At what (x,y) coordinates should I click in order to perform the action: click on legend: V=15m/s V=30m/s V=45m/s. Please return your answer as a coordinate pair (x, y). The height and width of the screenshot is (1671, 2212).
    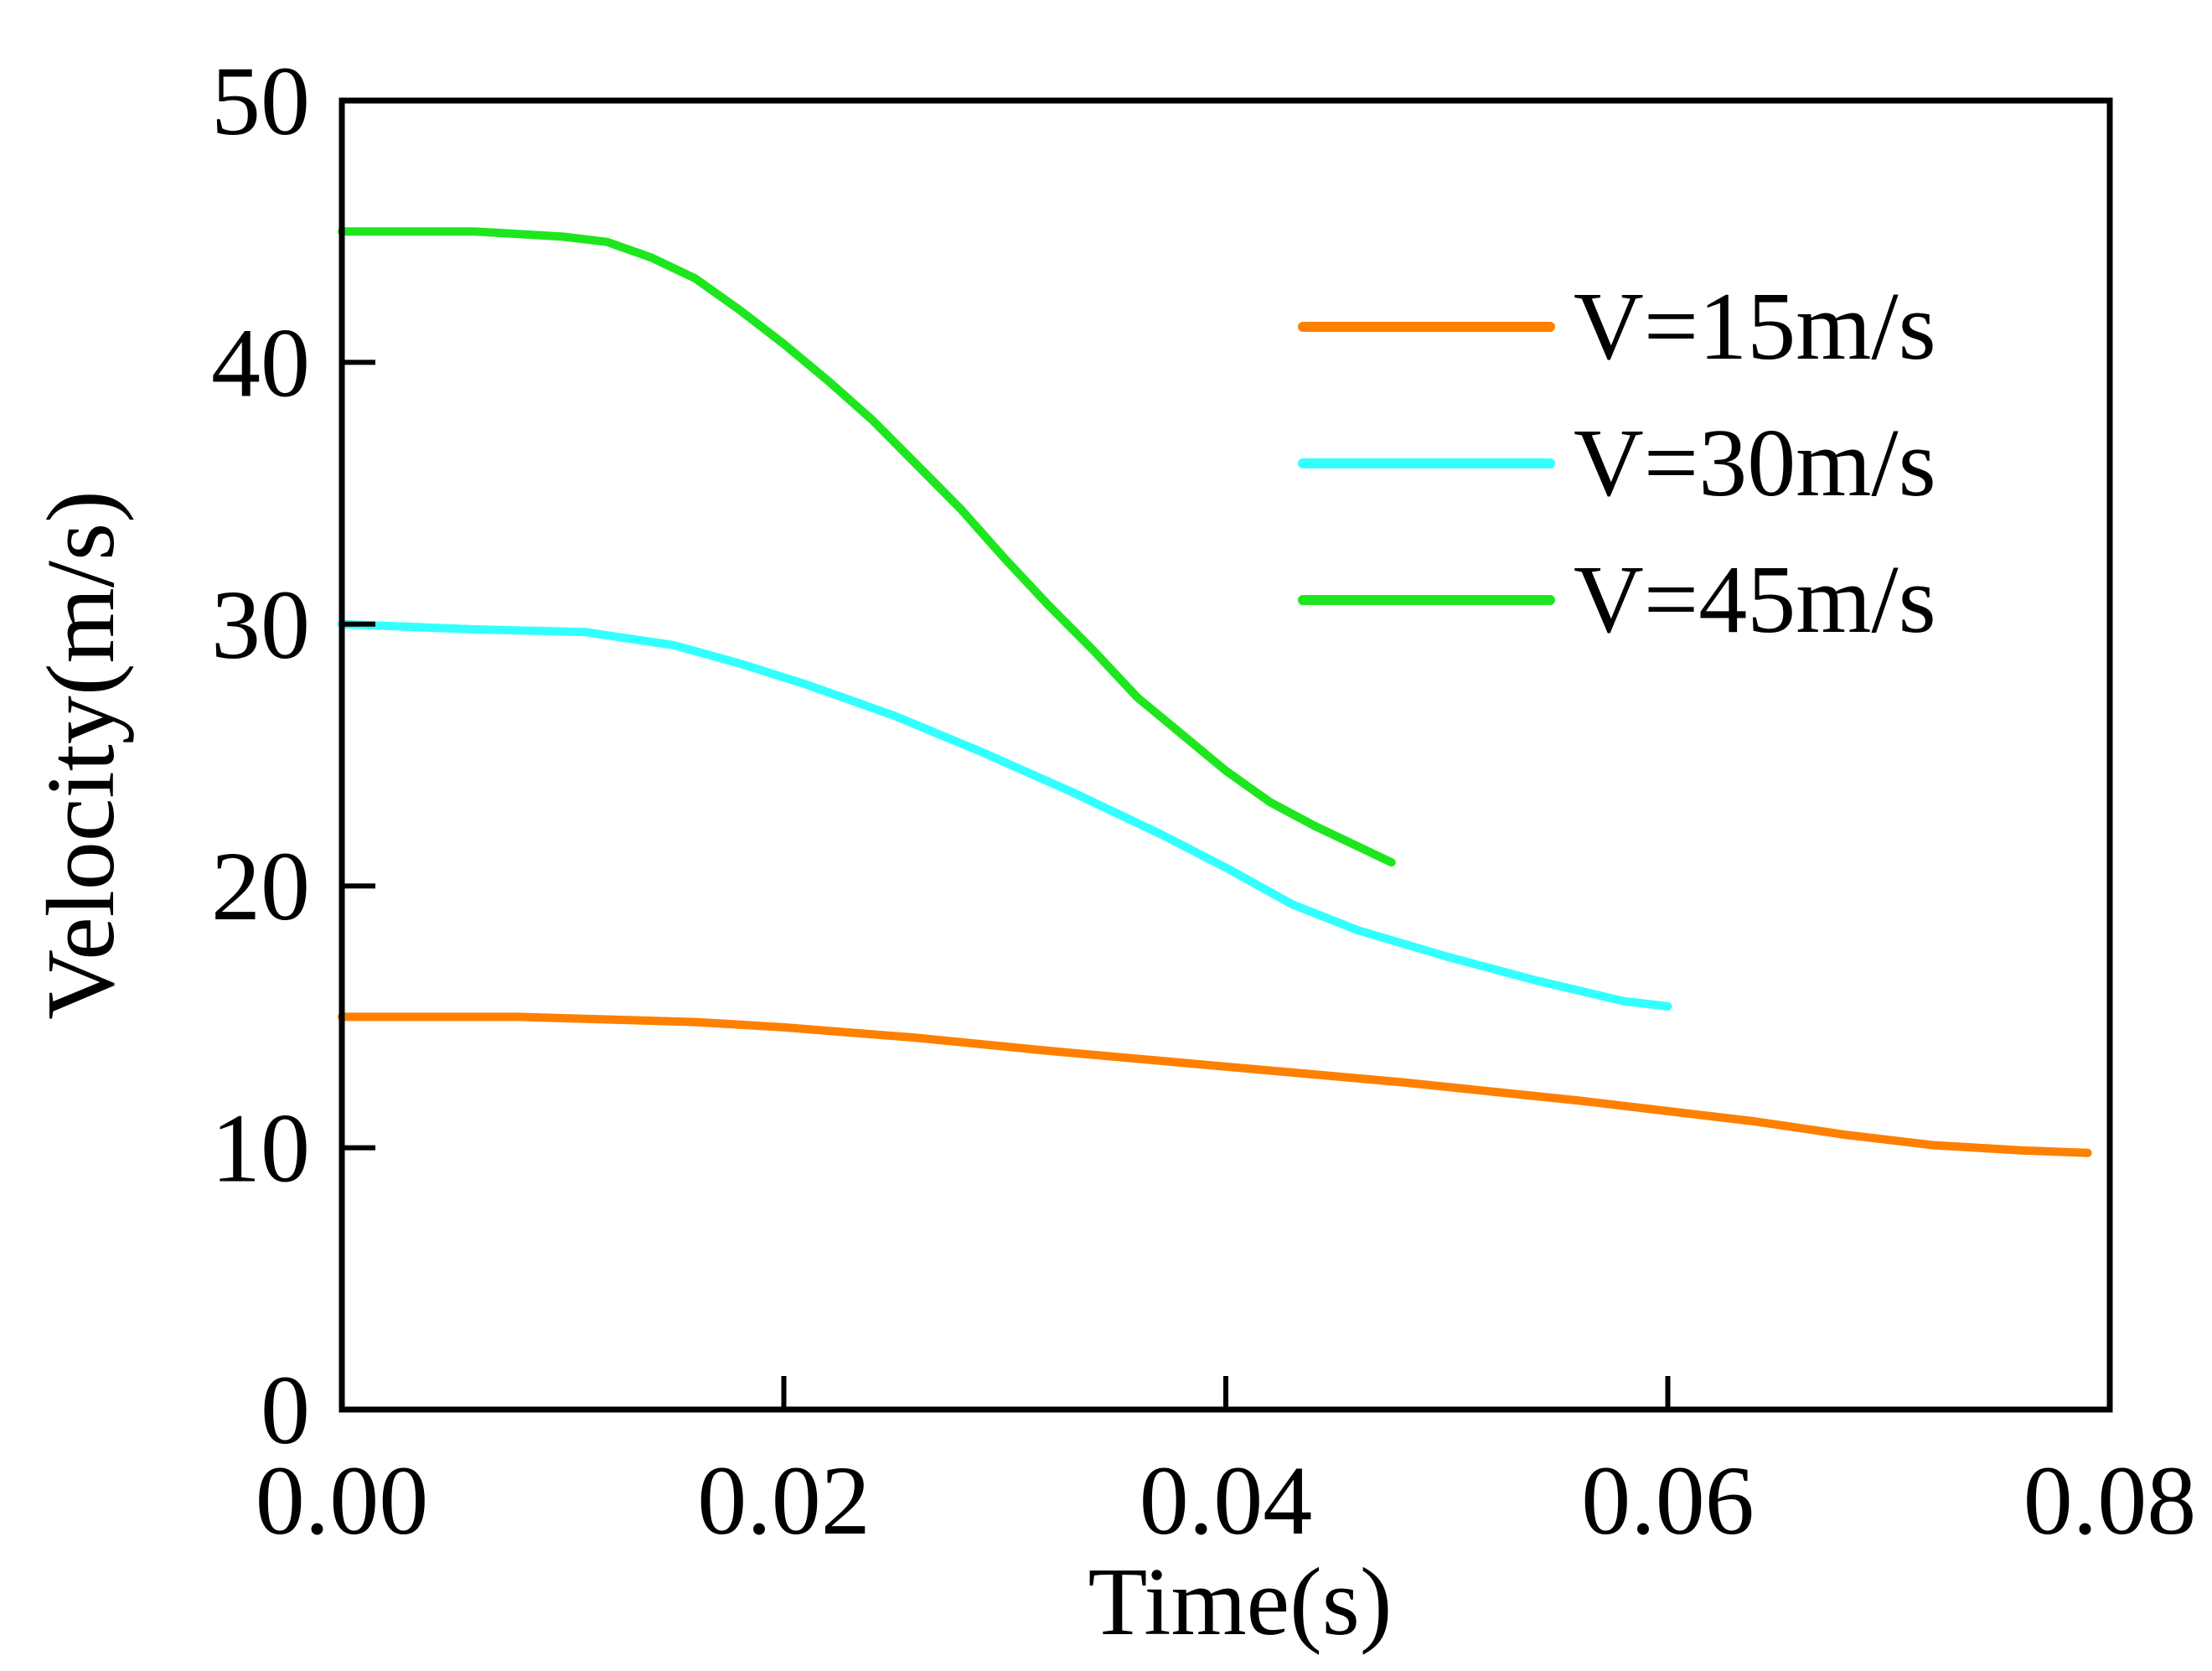
    Looking at the image, I should click on (1617, 463).